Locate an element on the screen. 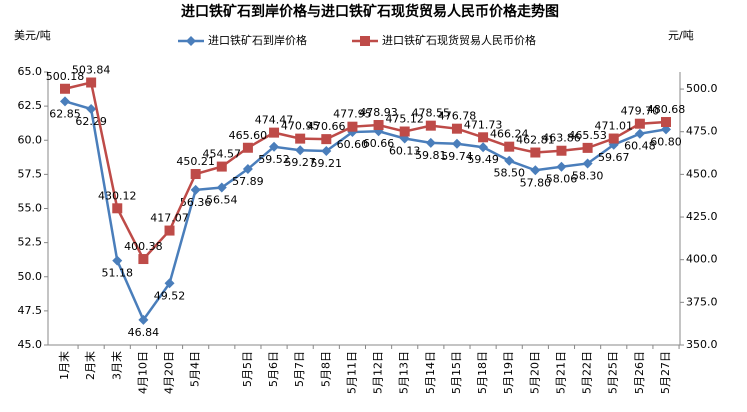 The width and height of the screenshot is (747, 412). data-label: 58.50 is located at coordinates (509, 173).